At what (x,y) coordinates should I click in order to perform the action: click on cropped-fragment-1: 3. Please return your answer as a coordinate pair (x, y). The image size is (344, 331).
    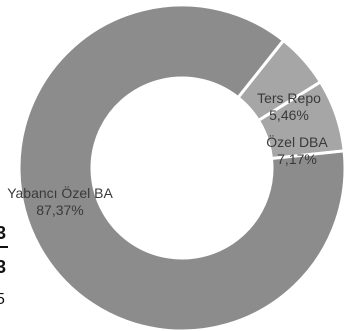
    Looking at the image, I should click on (3, 233).